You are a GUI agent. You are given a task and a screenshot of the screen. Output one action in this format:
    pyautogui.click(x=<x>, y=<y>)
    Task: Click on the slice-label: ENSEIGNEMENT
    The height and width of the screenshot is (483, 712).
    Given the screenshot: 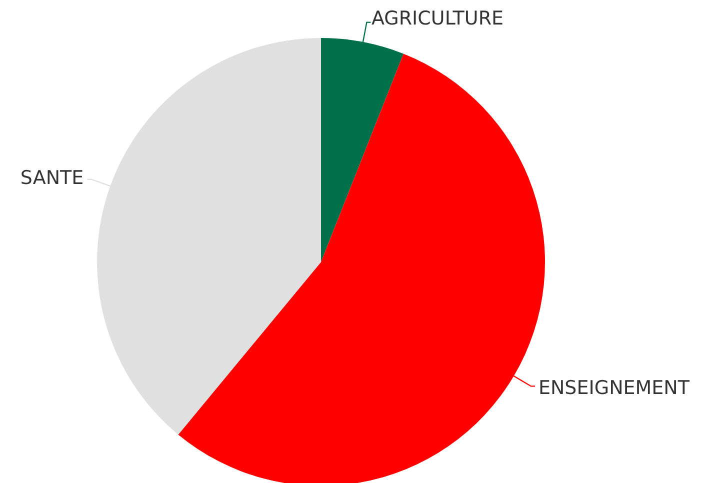 What is the action you would take?
    pyautogui.click(x=614, y=388)
    